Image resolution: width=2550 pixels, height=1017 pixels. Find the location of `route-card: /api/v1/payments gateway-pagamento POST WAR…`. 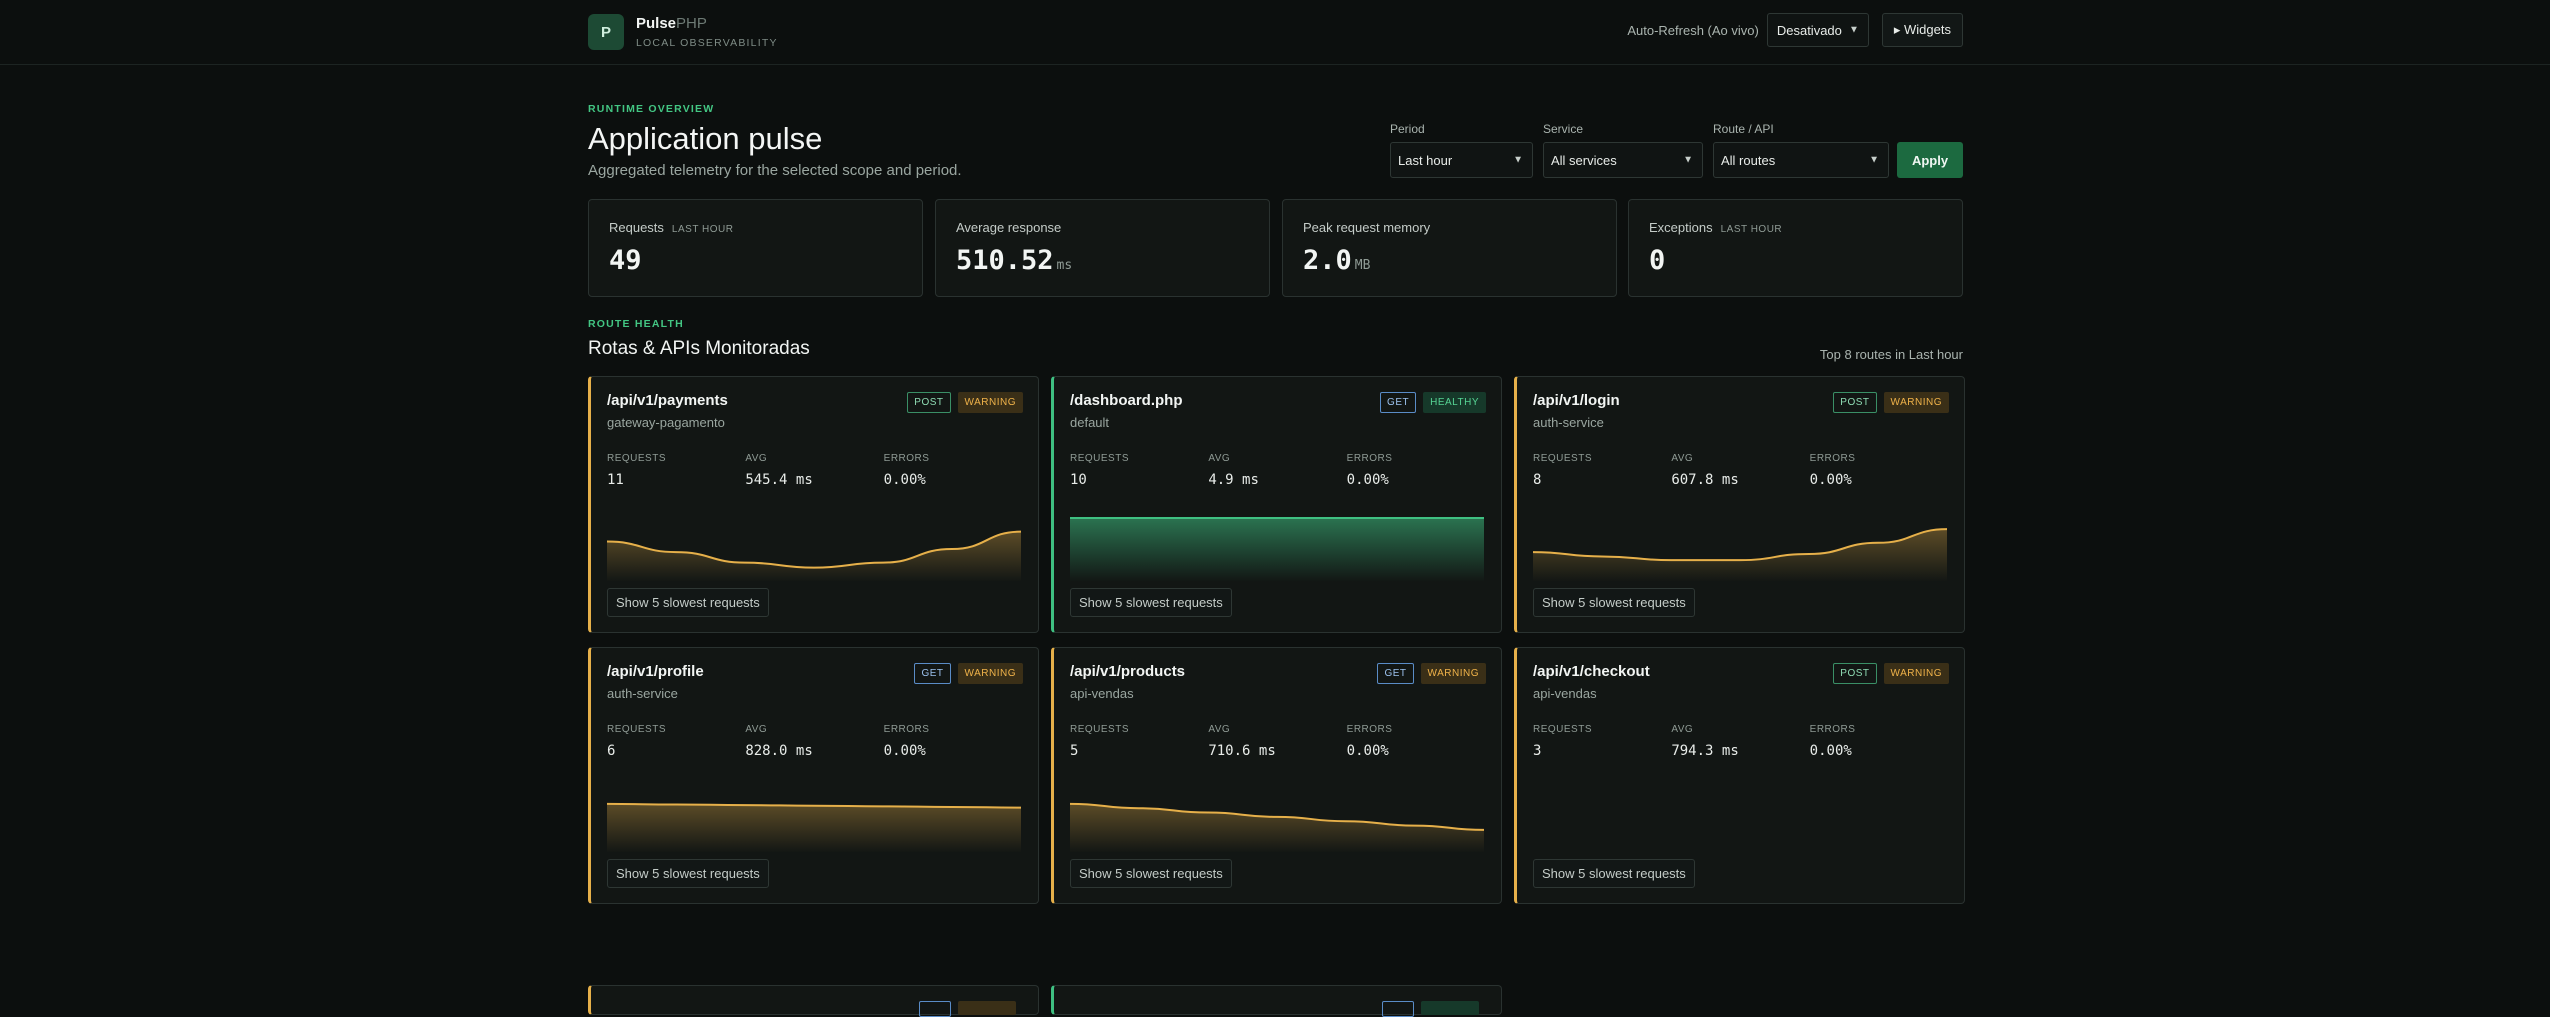

route-card: /api/v1/payments gateway-pagamento POST WAR… is located at coordinates (813, 504).